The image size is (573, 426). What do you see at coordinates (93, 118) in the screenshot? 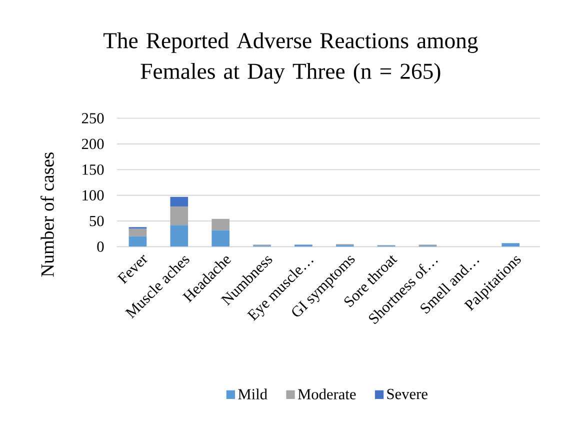
I see `y-tick-label: 250` at bounding box center [93, 118].